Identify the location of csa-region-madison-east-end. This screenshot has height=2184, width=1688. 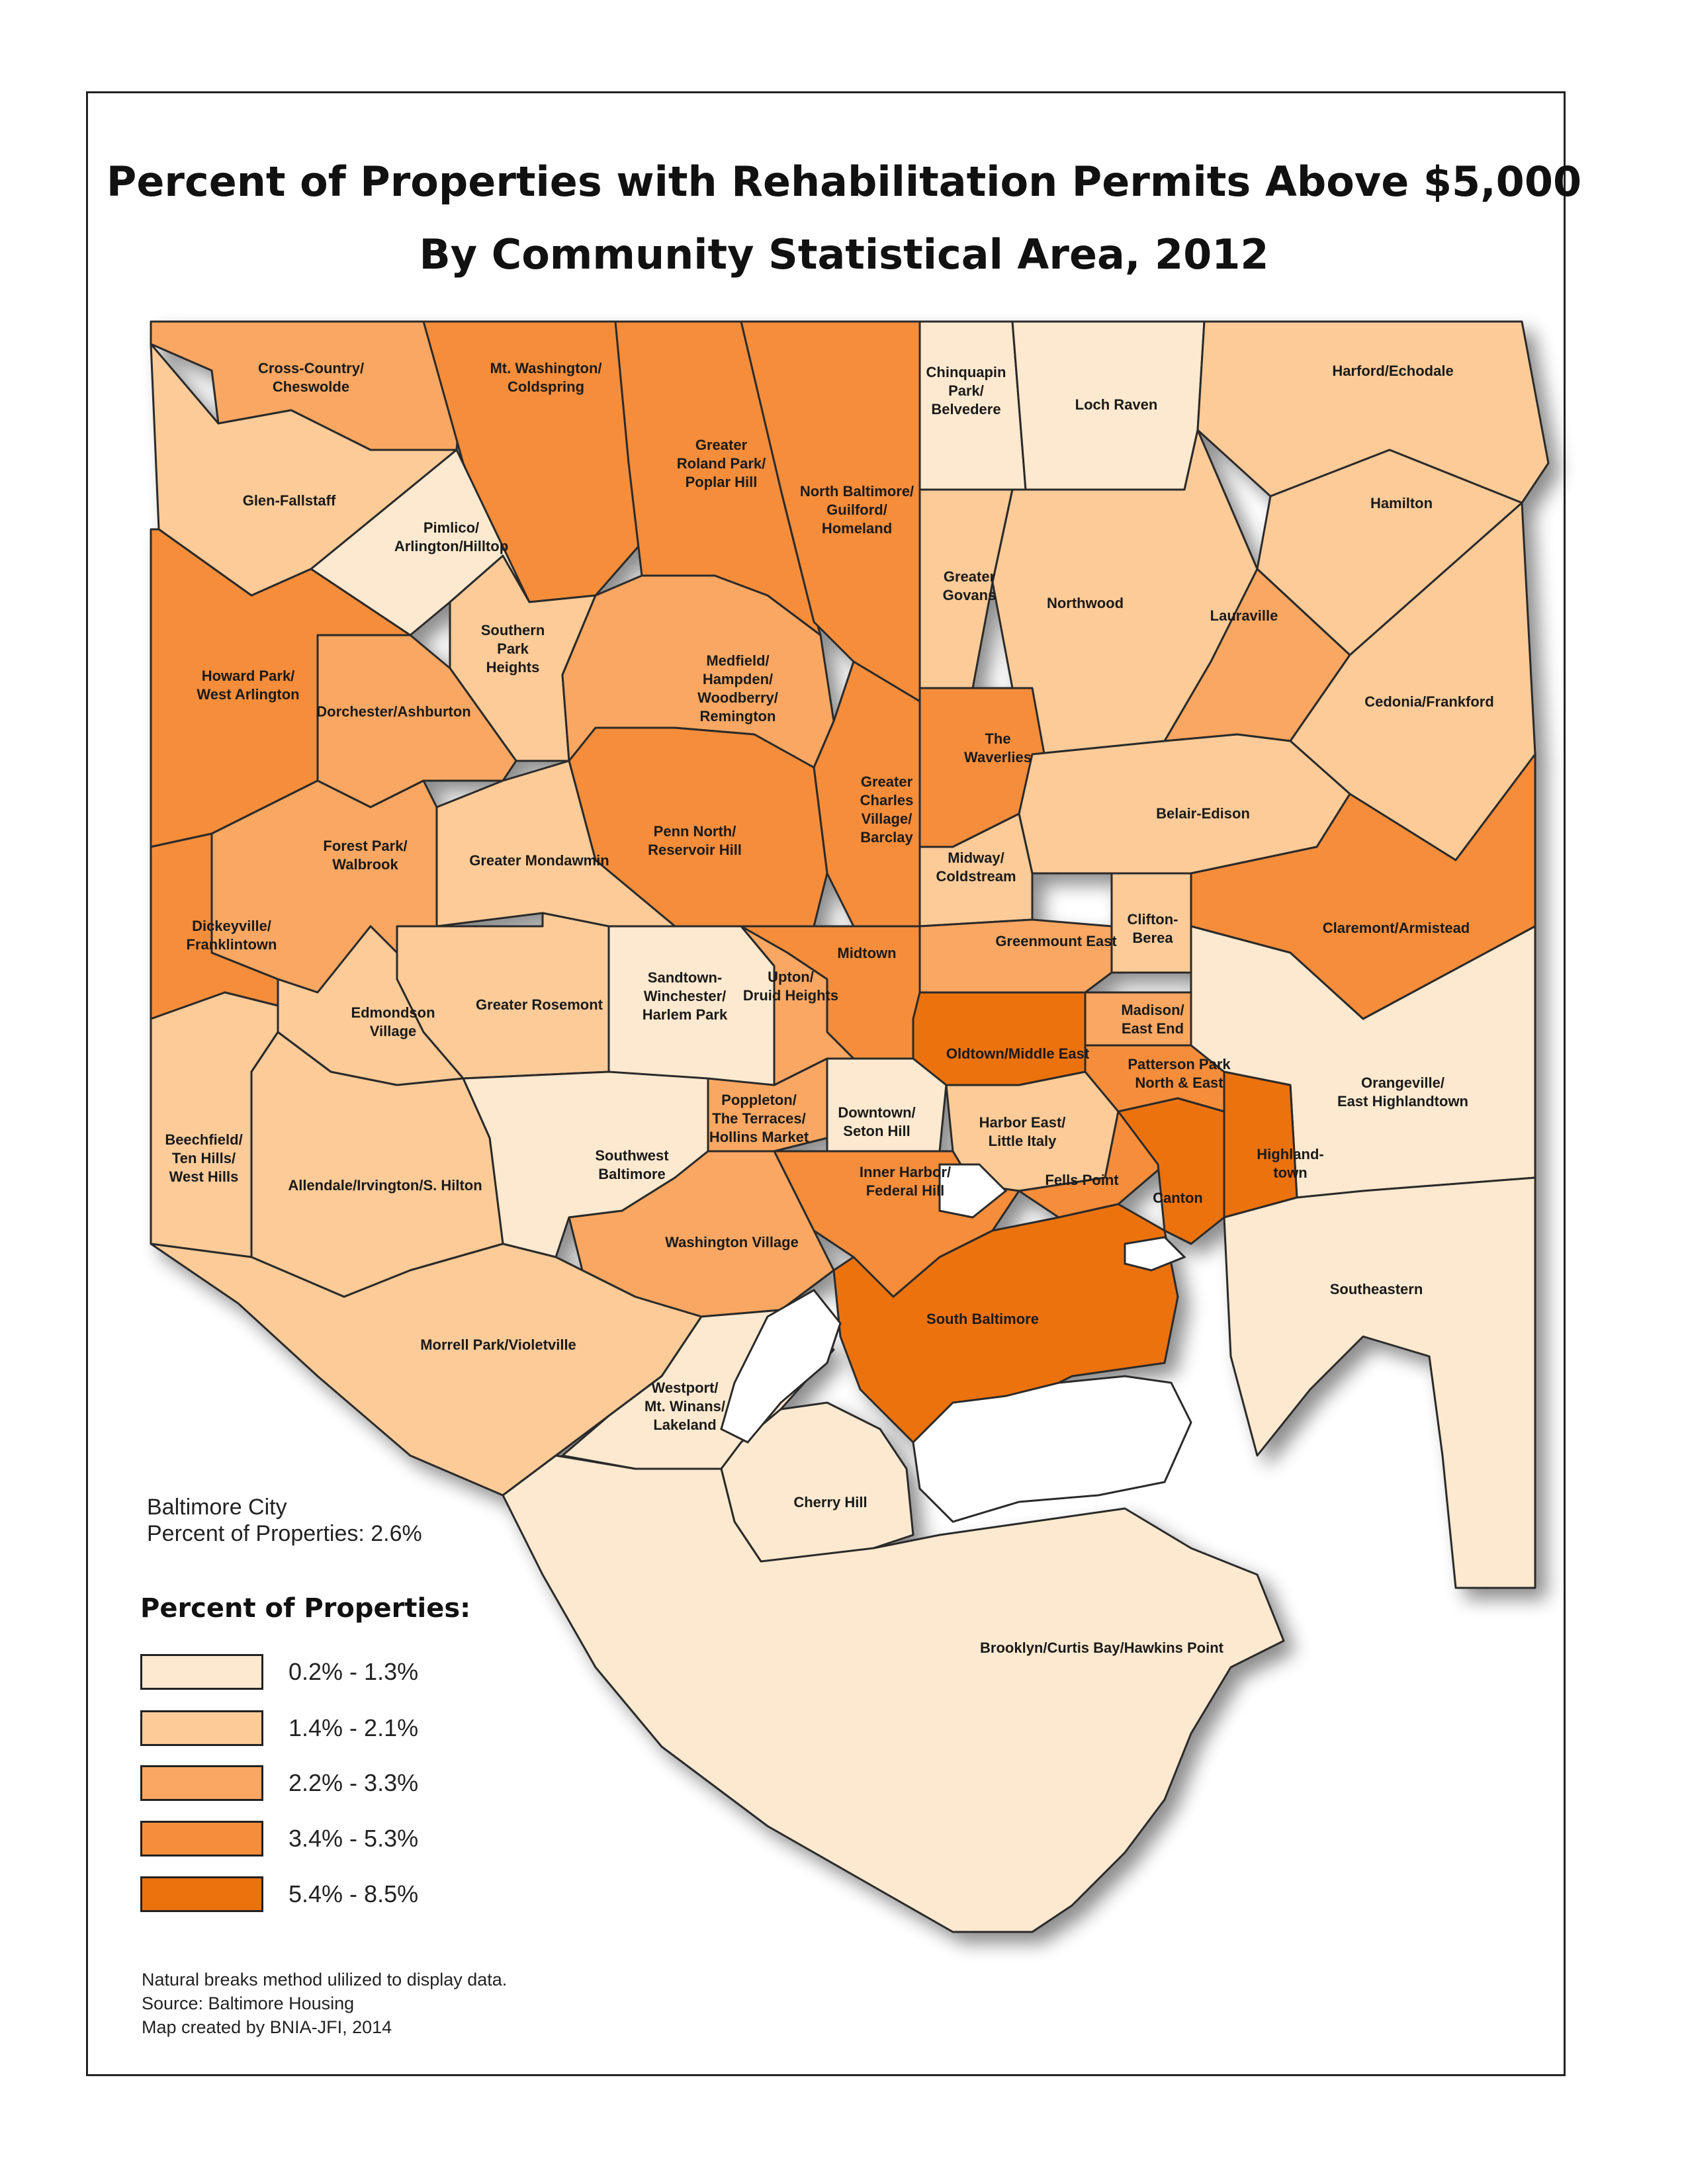
(1138, 1019).